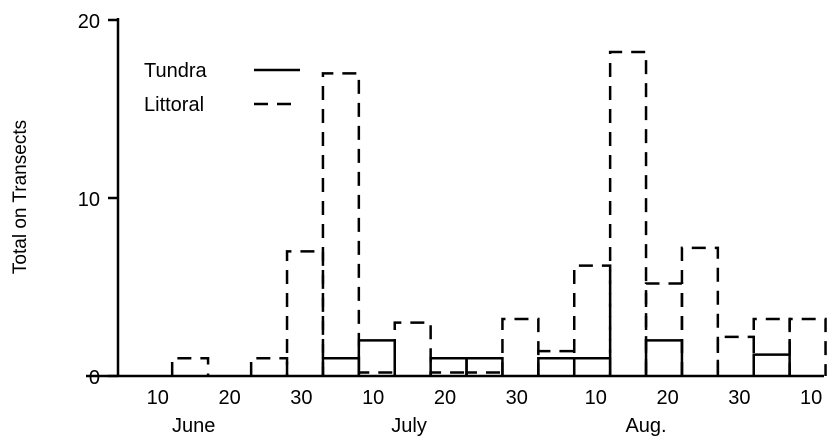  I want to click on y-tick-label: 10, so click(89, 200).